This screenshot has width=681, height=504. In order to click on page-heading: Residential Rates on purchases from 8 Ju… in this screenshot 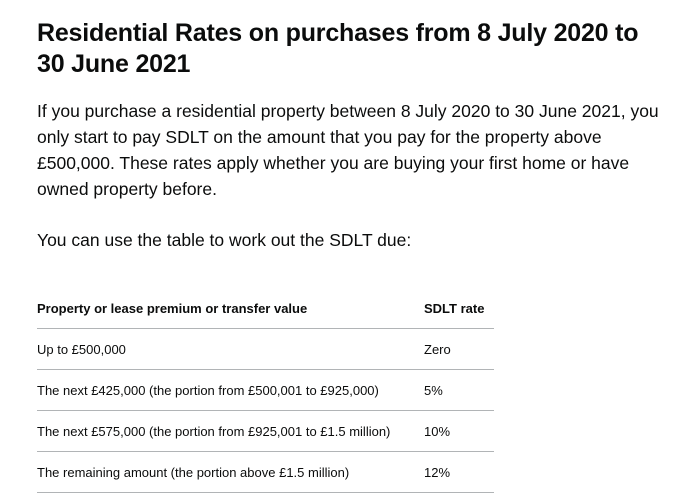, I will do `click(338, 48)`.